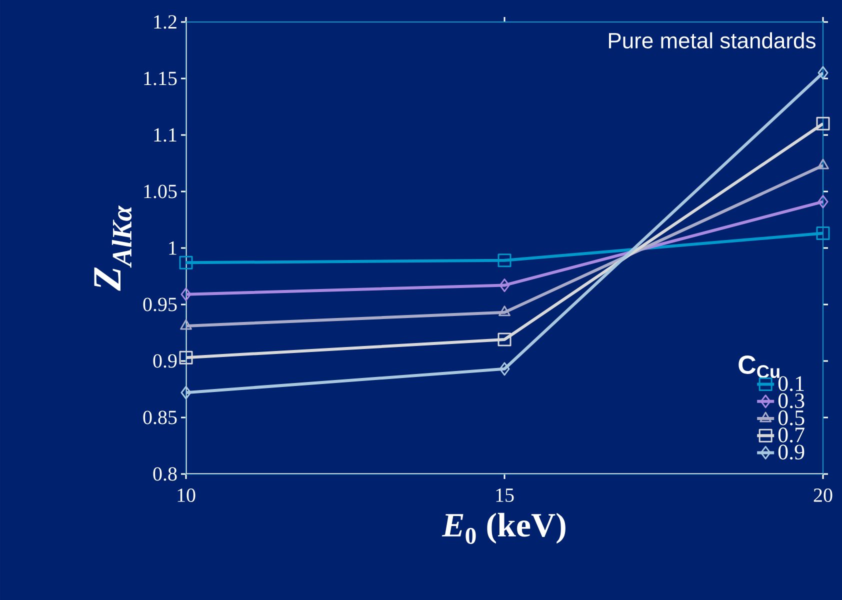 Image resolution: width=842 pixels, height=600 pixels. Describe the element at coordinates (823, 495) in the screenshot. I see `x-tick-label: 20` at that location.